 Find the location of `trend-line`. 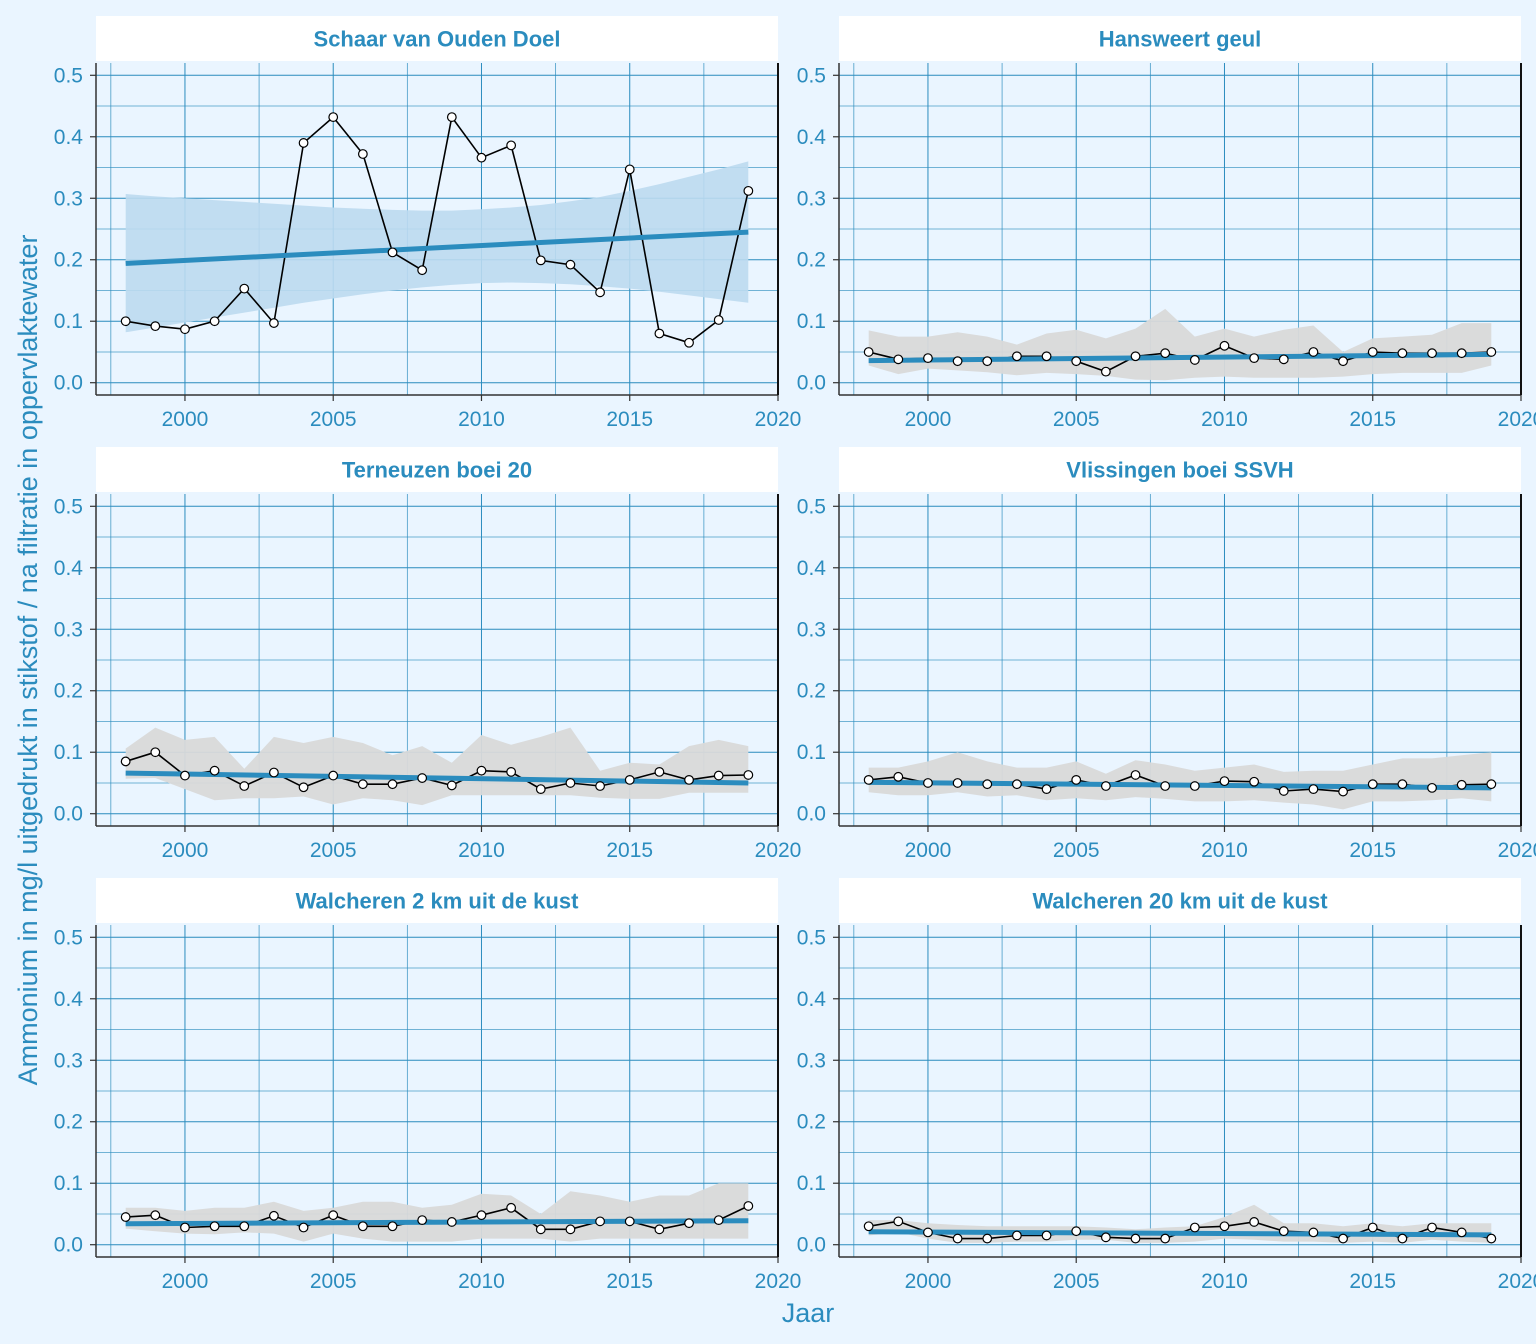

trend-line is located at coordinates (1180, 1233).